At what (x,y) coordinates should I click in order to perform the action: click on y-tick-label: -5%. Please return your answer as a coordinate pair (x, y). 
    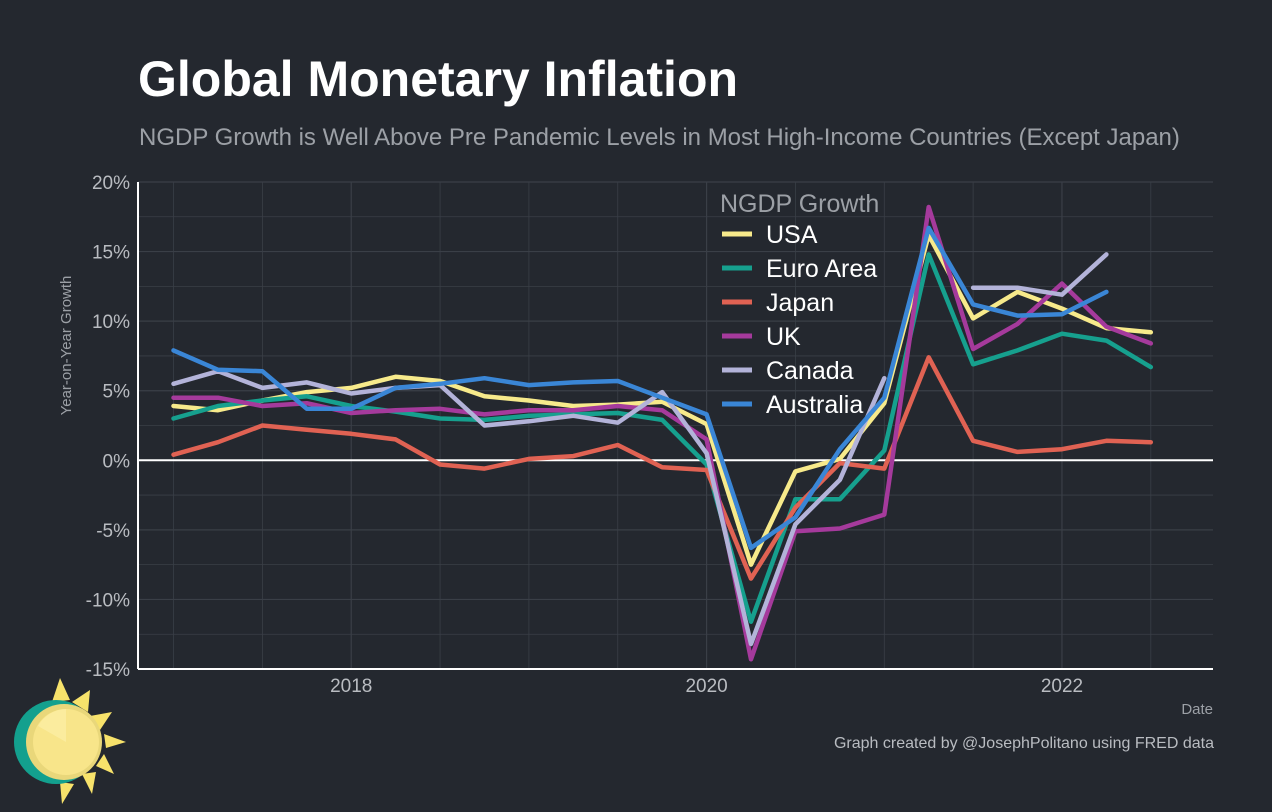
    Looking at the image, I should click on (113, 531).